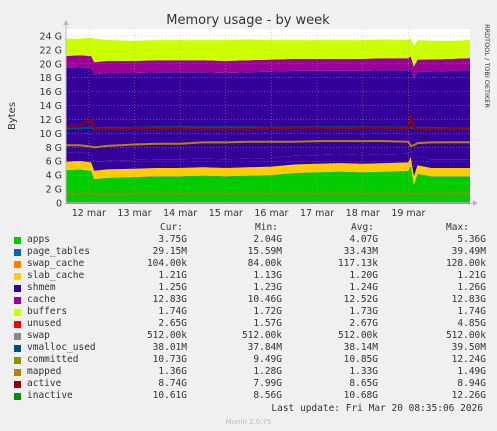 This screenshot has width=497, height=431. I want to click on y-tick-label: 10 G, so click(51, 134).